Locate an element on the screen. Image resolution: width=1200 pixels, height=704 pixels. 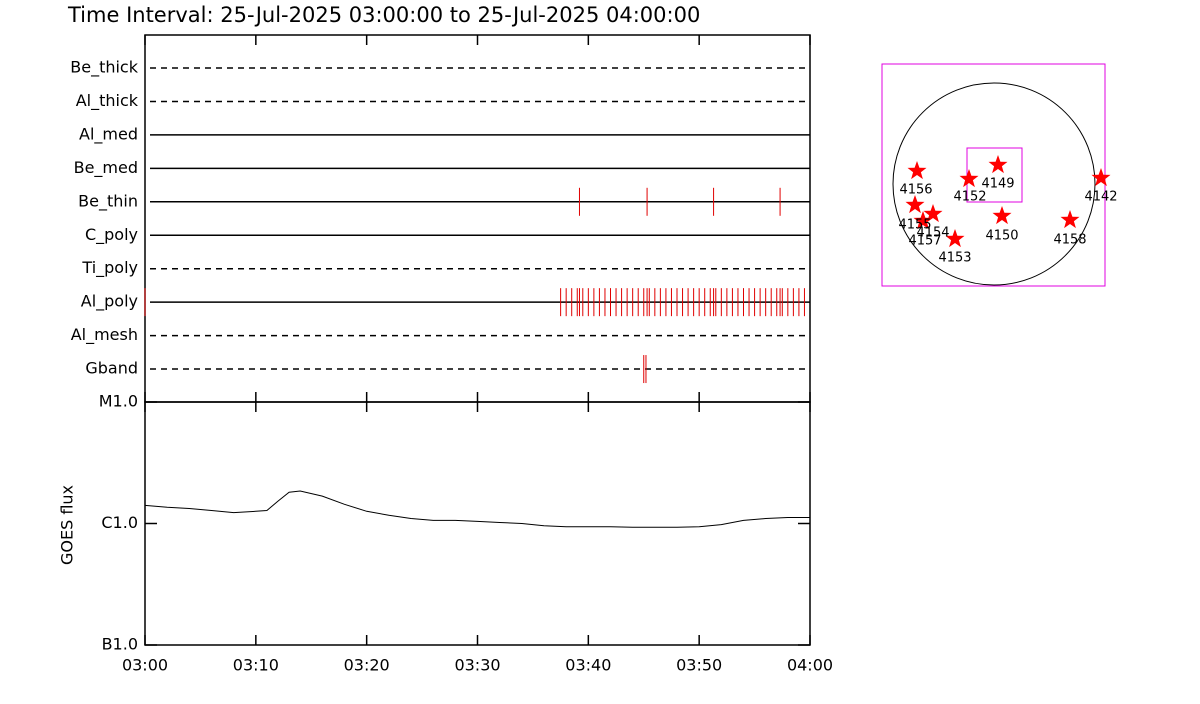
region-label: 4150 is located at coordinates (1001, 236).